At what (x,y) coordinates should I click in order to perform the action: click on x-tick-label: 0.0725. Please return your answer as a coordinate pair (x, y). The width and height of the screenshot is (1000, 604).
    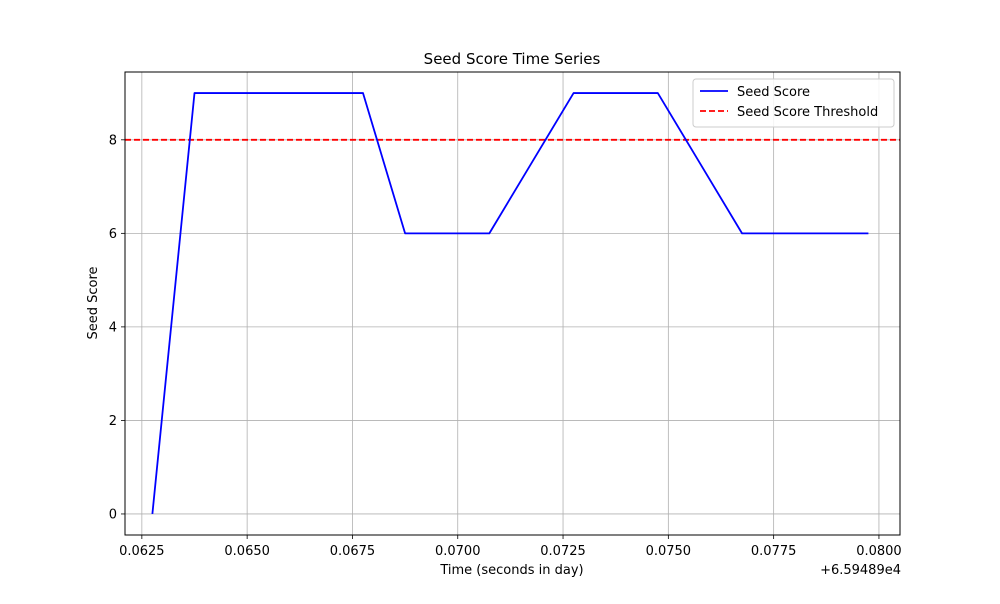
    Looking at the image, I should click on (563, 551).